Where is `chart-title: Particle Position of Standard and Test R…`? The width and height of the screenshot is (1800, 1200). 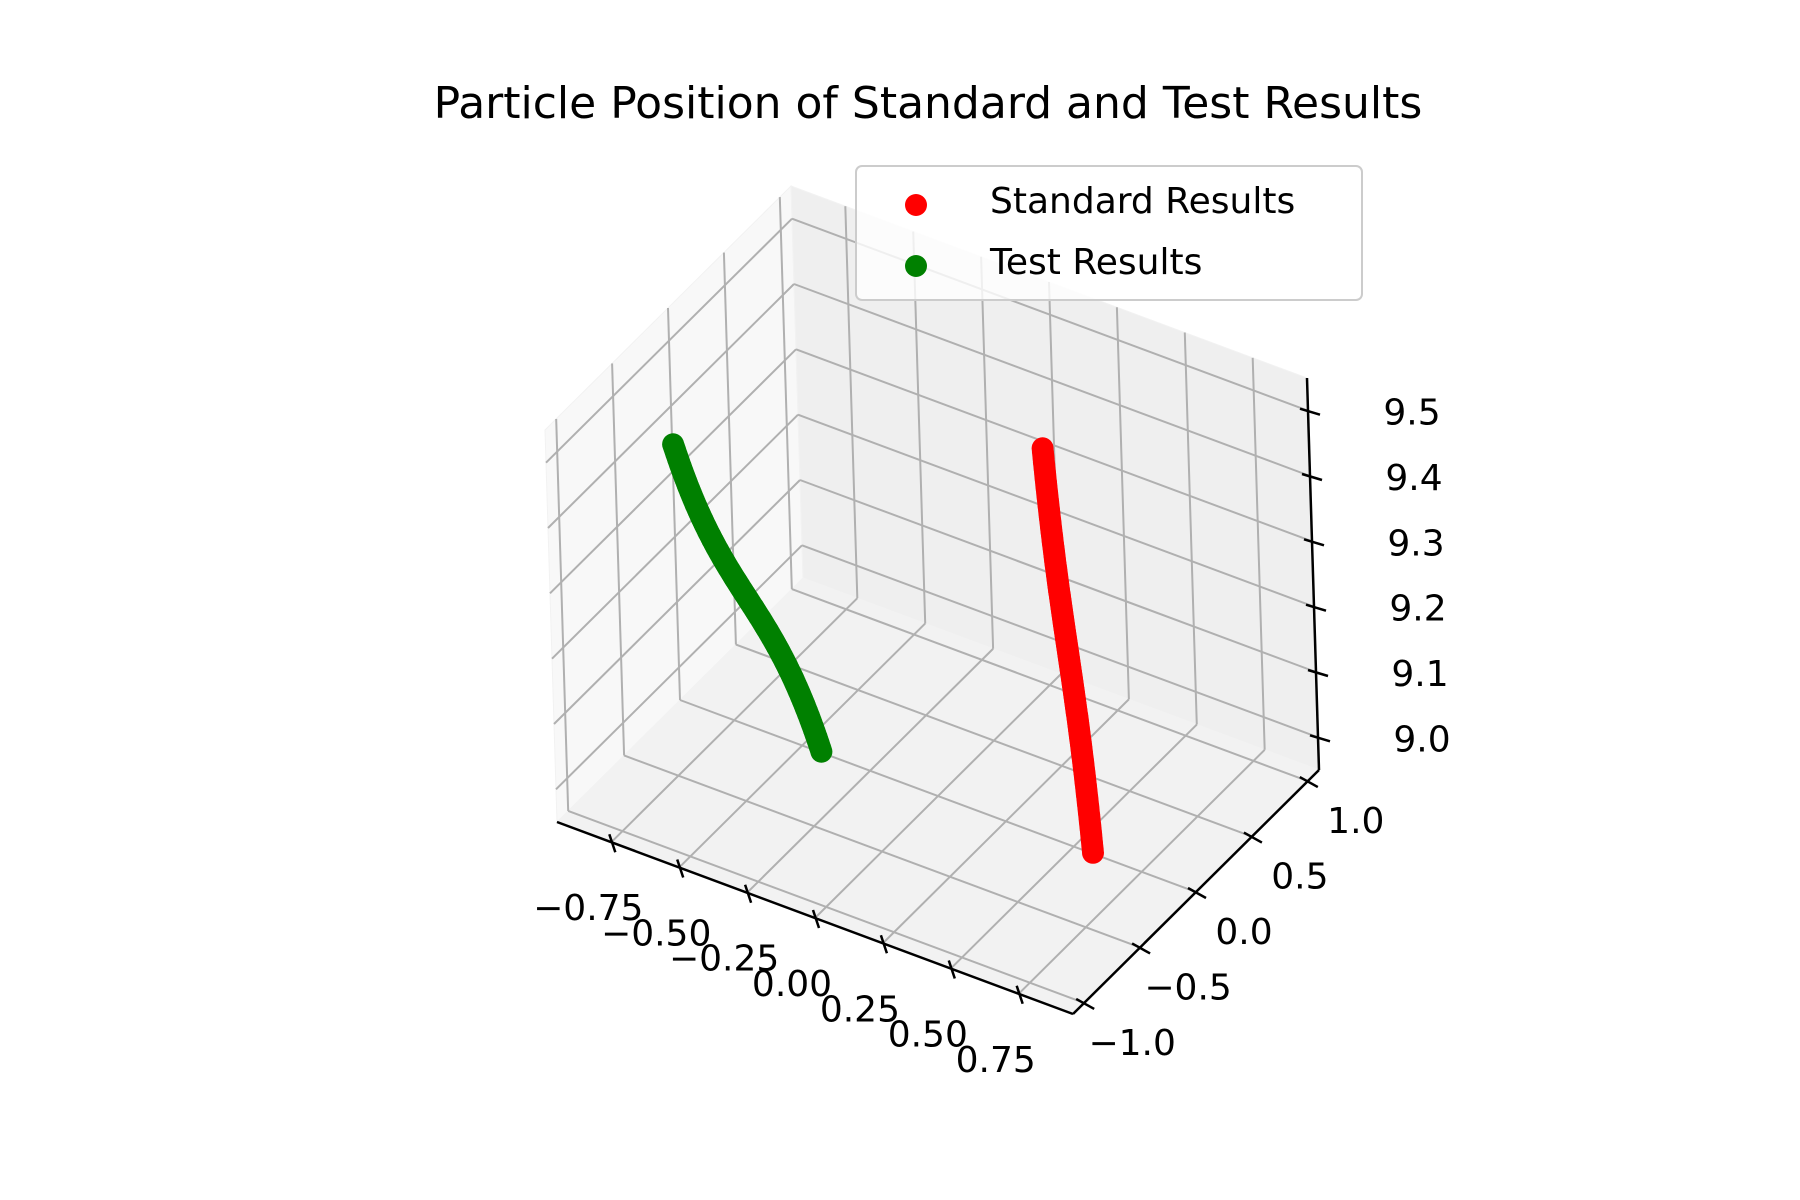
chart-title: Particle Position of Standard and Test R… is located at coordinates (928, 103).